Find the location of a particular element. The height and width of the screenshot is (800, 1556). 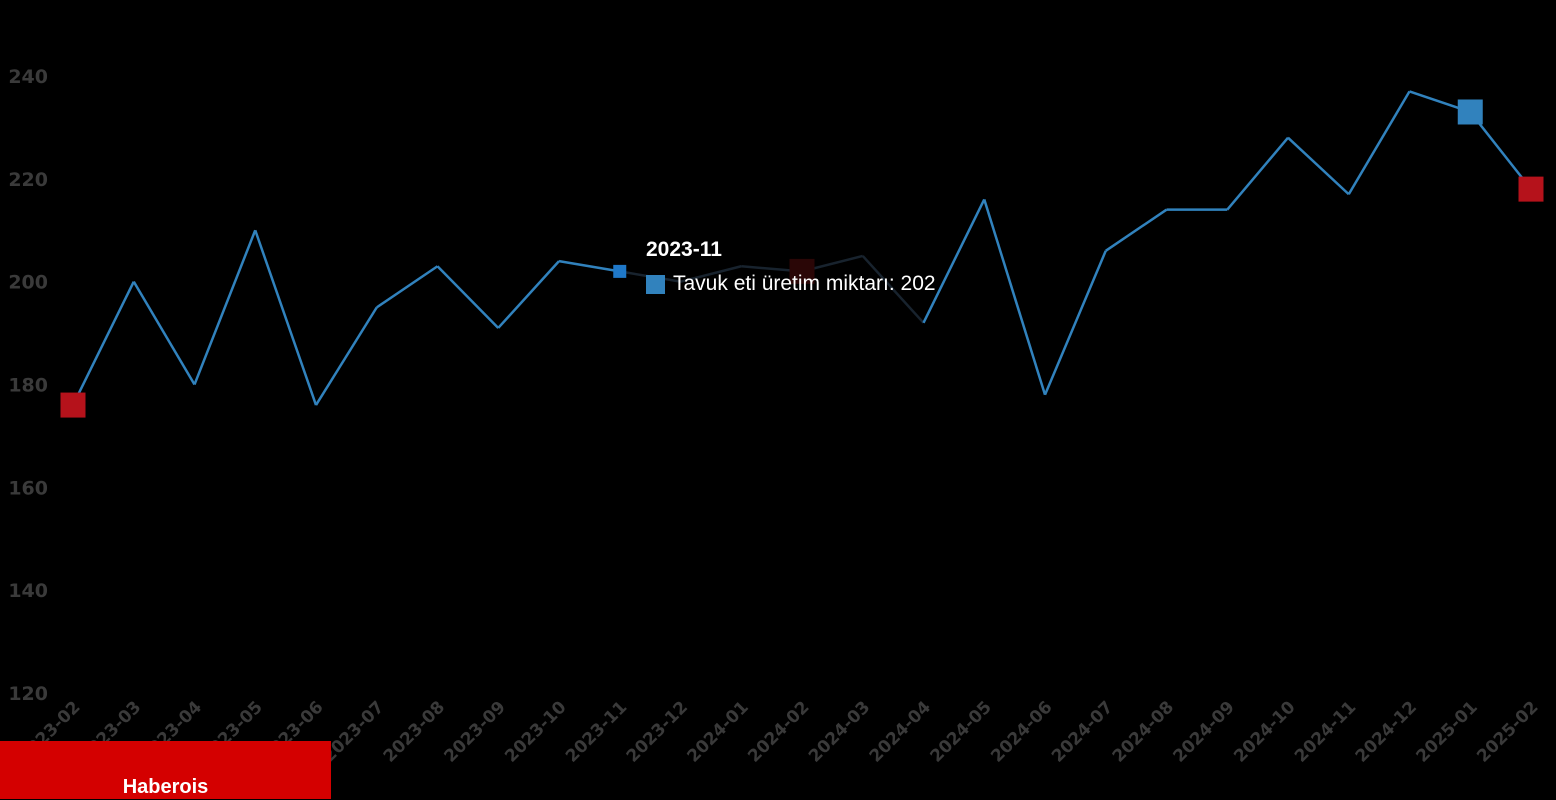

tooltip: 2023-11 Tavuk eti üretim miktarı: 202 is located at coordinates (791, 267).